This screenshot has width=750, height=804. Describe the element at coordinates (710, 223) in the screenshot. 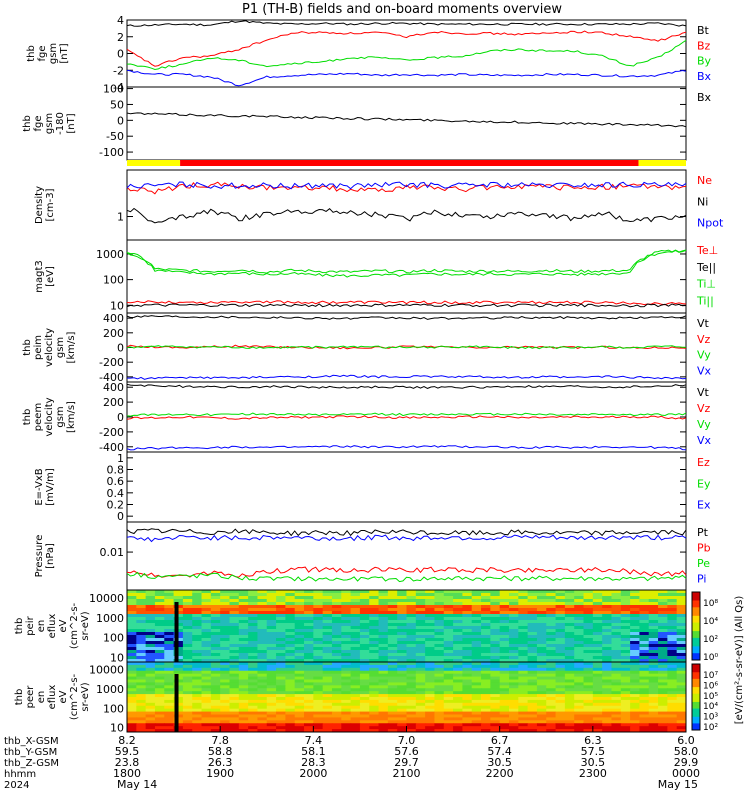

I see `legend-density: Npot` at that location.